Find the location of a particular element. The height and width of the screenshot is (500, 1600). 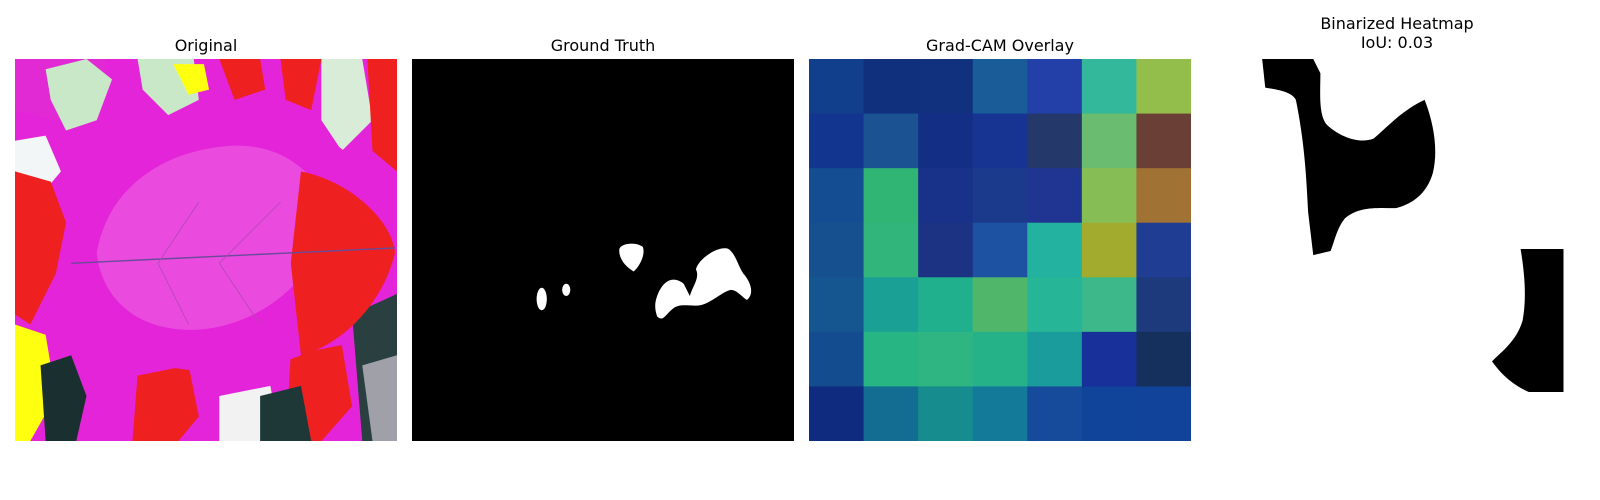

binarized-title: Binarized Heatmap IoU: 0.03 is located at coordinates (1397, 33).